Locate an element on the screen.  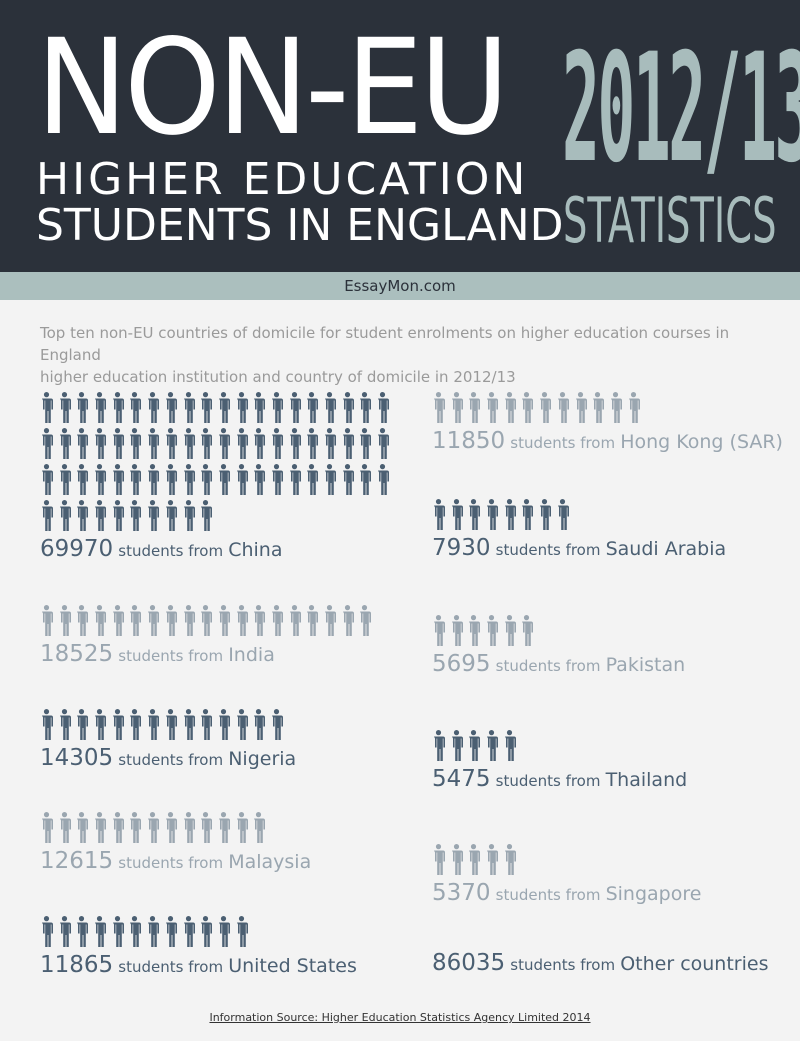
country-group: 12615 students from Malaysia is located at coordinates (220, 843).